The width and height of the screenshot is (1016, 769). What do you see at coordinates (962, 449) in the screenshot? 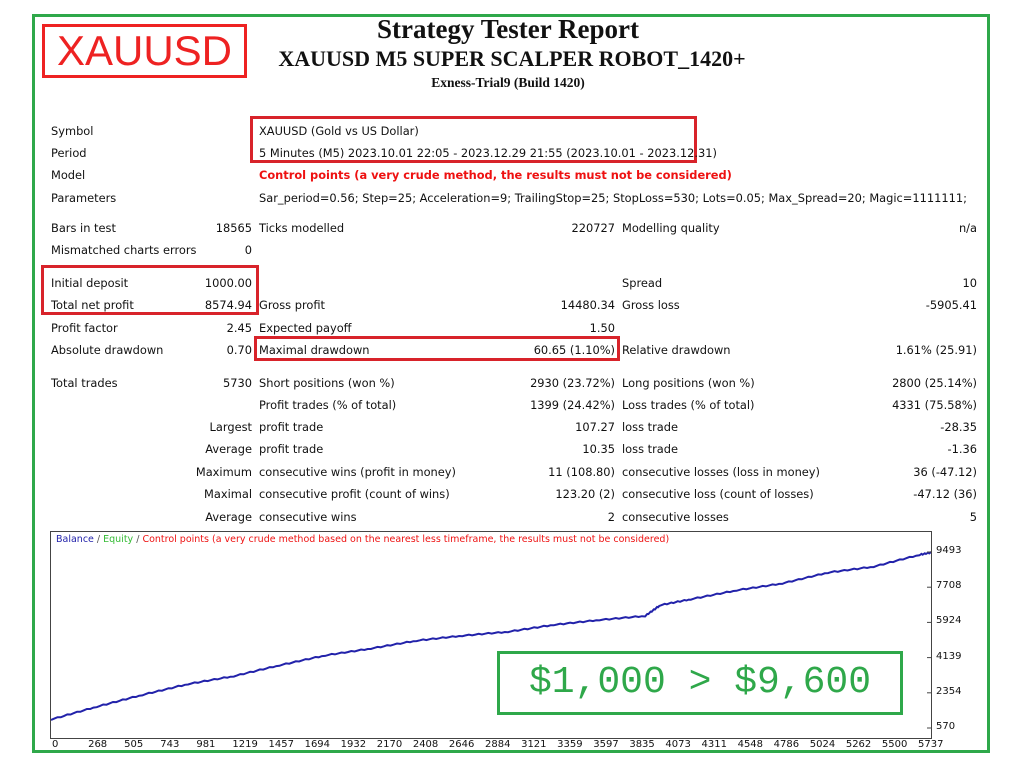
I see `average-loss-value: -1.36` at bounding box center [962, 449].